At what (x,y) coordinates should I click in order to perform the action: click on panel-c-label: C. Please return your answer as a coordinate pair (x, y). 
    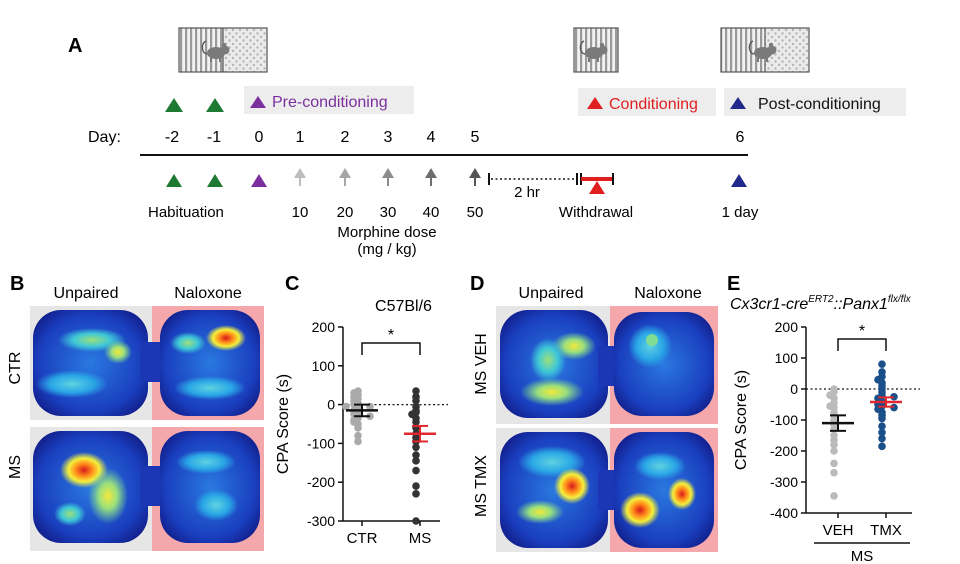
    Looking at the image, I should click on (292, 284).